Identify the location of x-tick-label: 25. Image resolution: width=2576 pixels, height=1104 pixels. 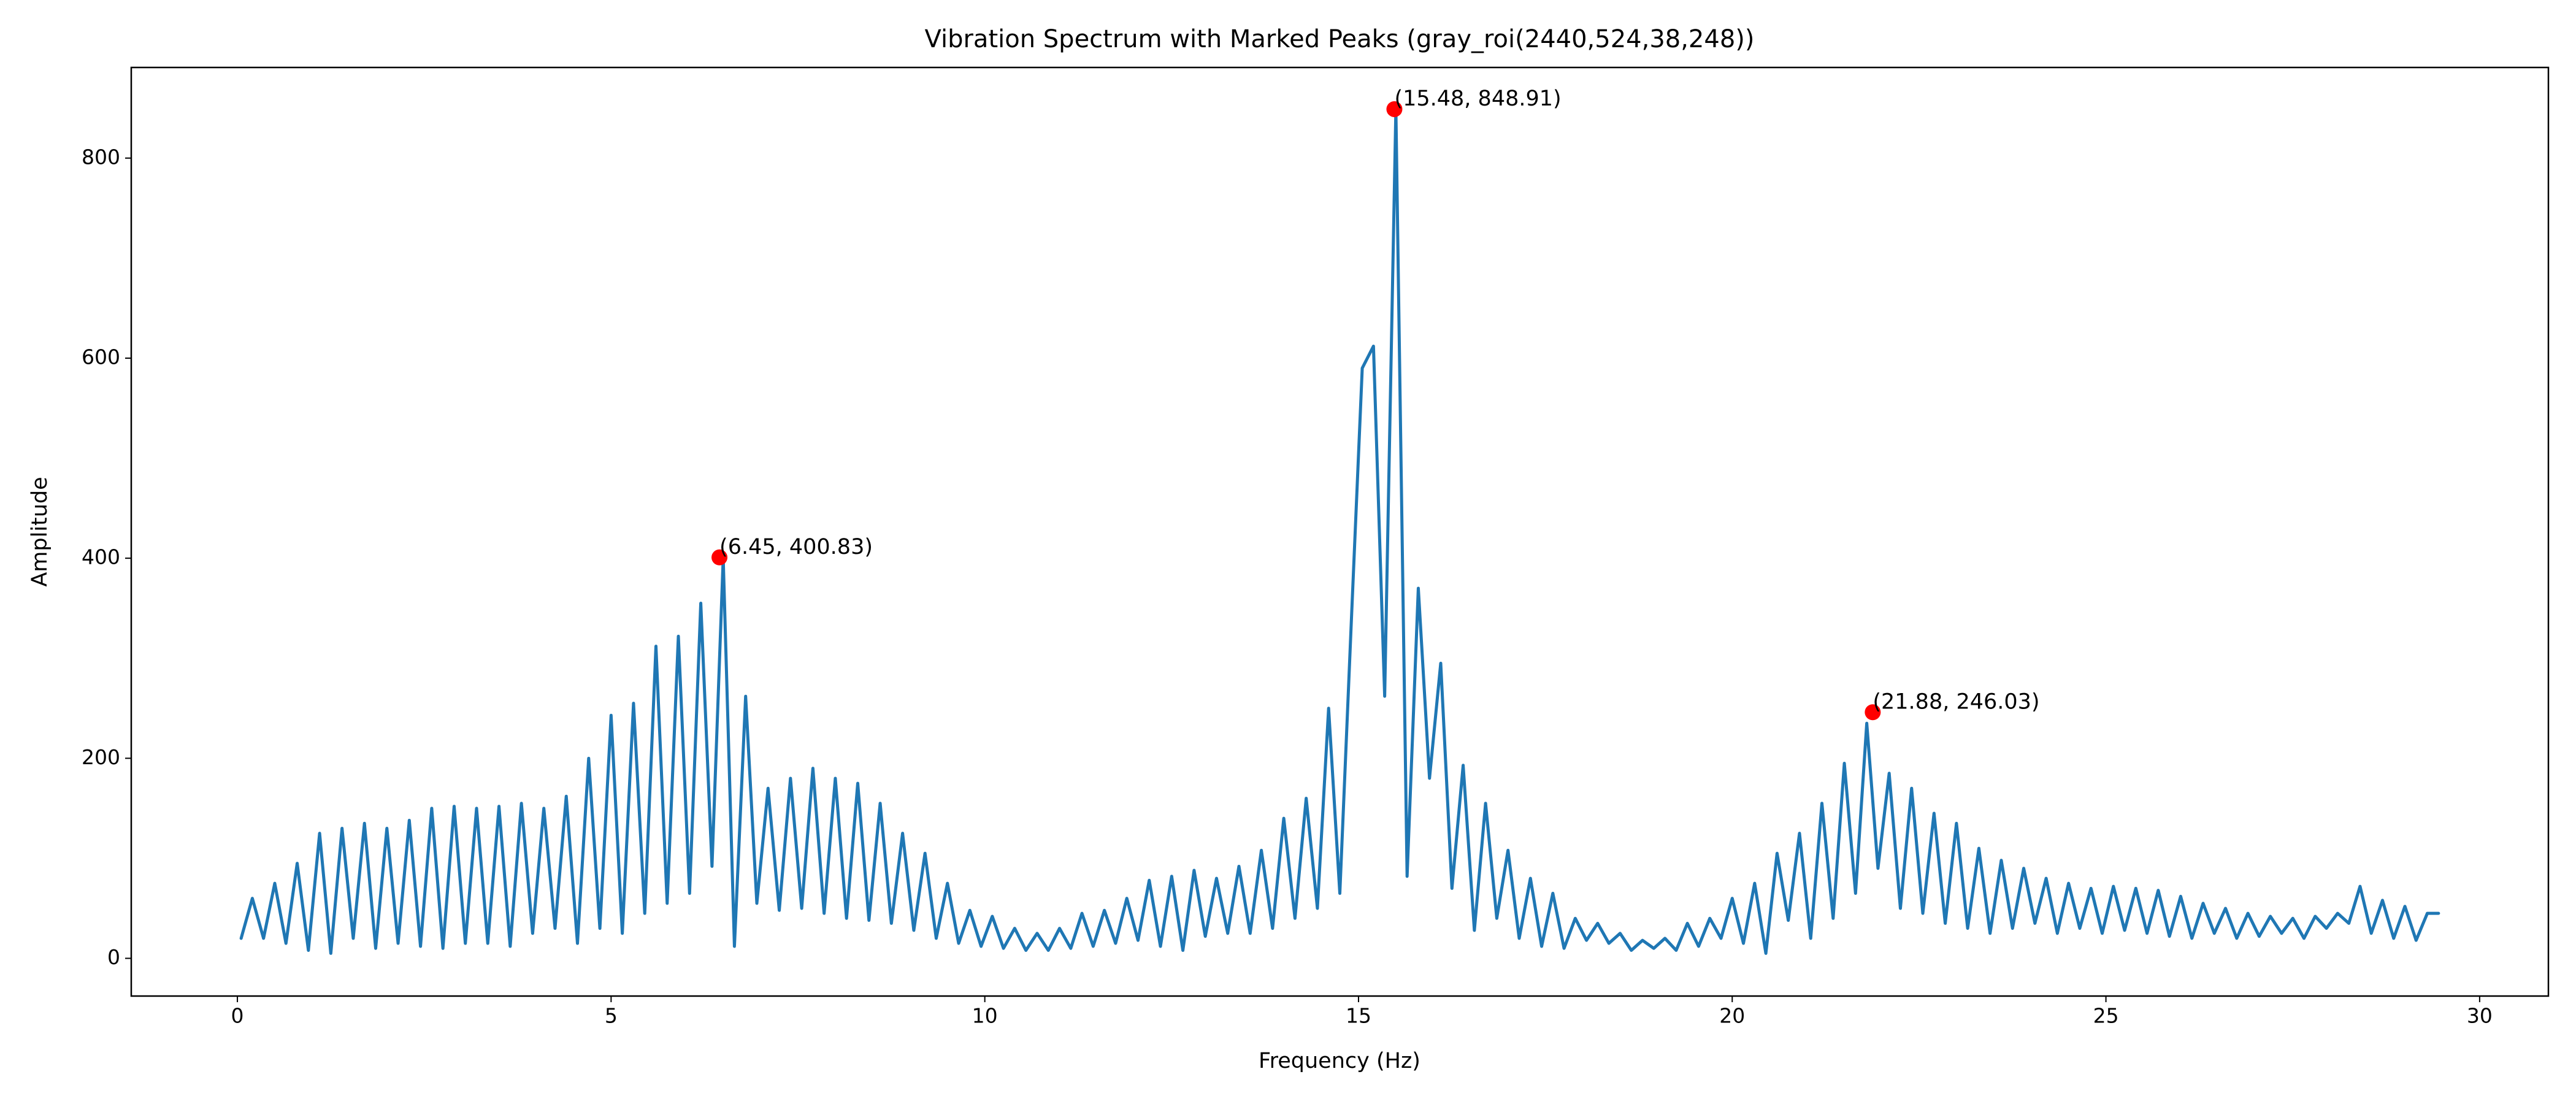
(2106, 1016).